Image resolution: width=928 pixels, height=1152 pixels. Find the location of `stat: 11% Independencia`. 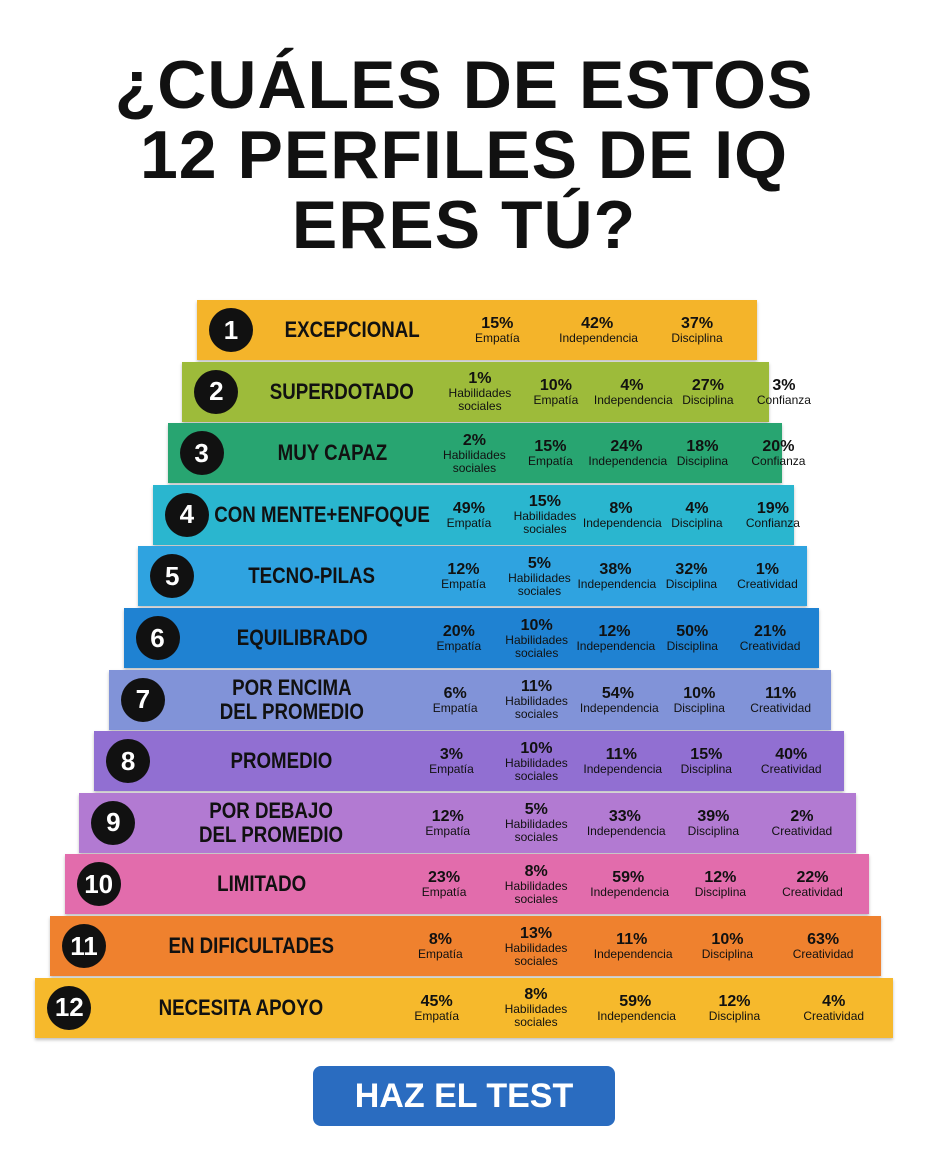

stat: 11% Independencia is located at coordinates (633, 946).